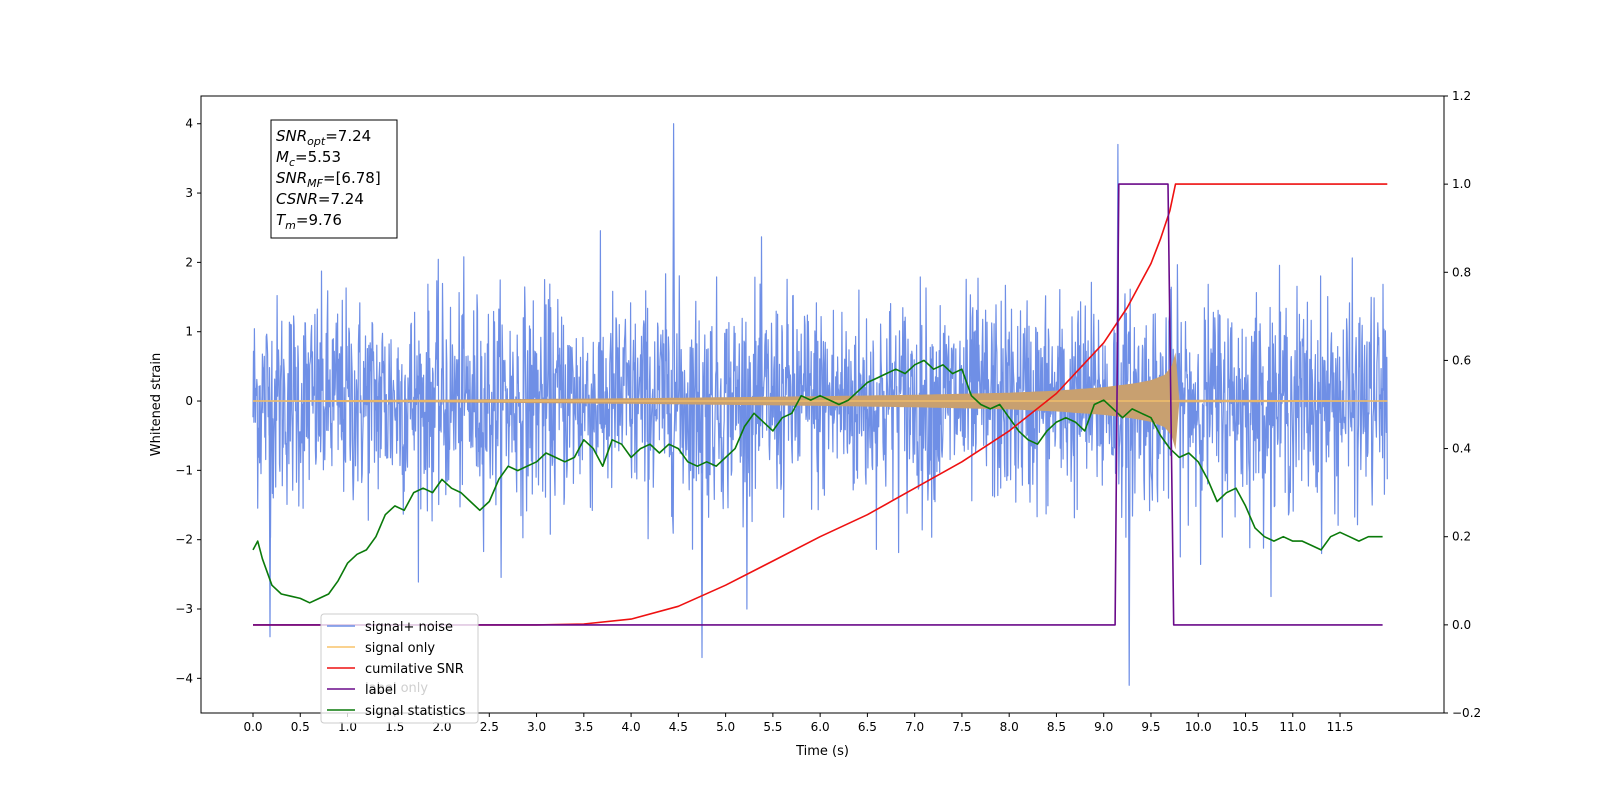  What do you see at coordinates (1461, 537) in the screenshot?
I see `y2-tick-label: 0.2` at bounding box center [1461, 537].